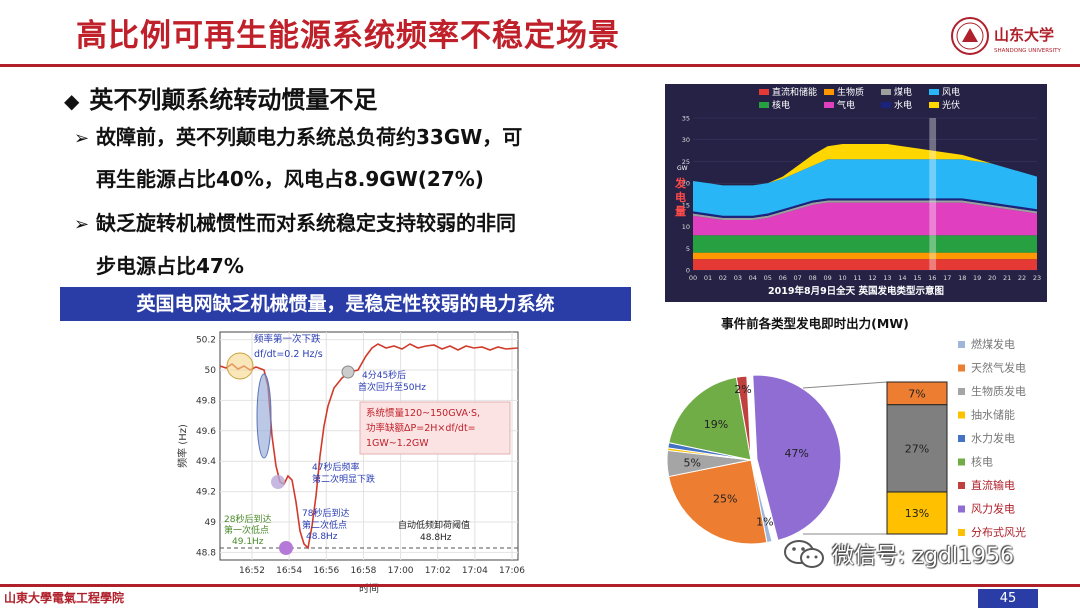  I want to click on stack-x-tick-label: 07, so click(798, 278).